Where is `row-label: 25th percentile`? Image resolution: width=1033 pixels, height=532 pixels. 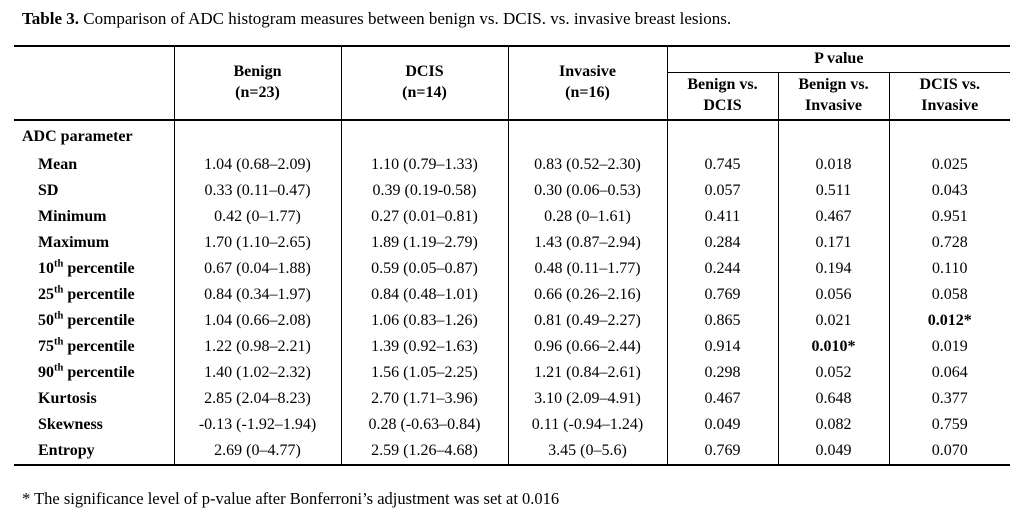 row-label: 25th percentile is located at coordinates (94, 295).